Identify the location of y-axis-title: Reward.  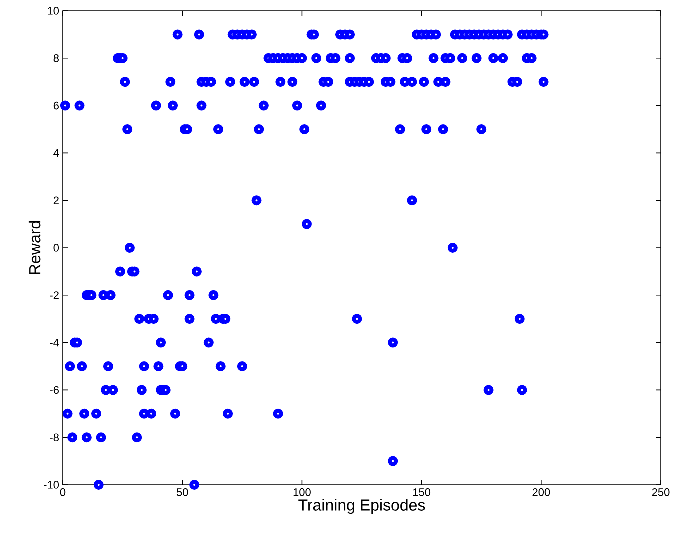
(34, 247).